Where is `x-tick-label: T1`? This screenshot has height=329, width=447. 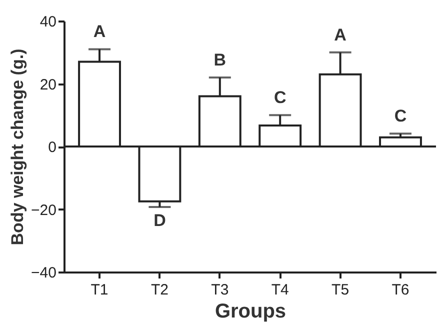
x-tick-label: T1 is located at coordinates (99, 290).